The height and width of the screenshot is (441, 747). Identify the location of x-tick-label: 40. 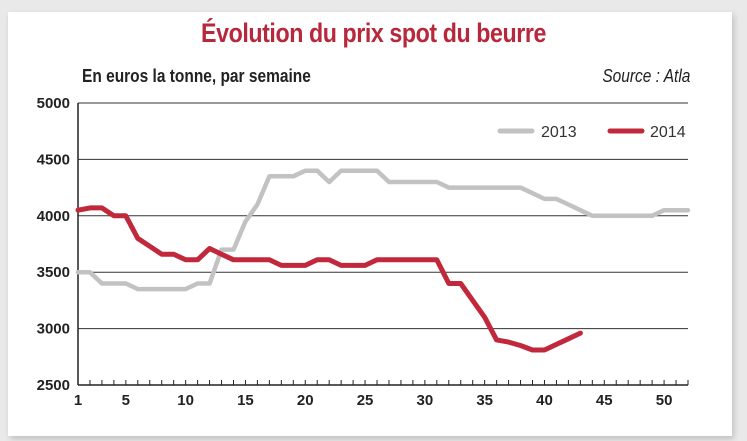
(544, 400).